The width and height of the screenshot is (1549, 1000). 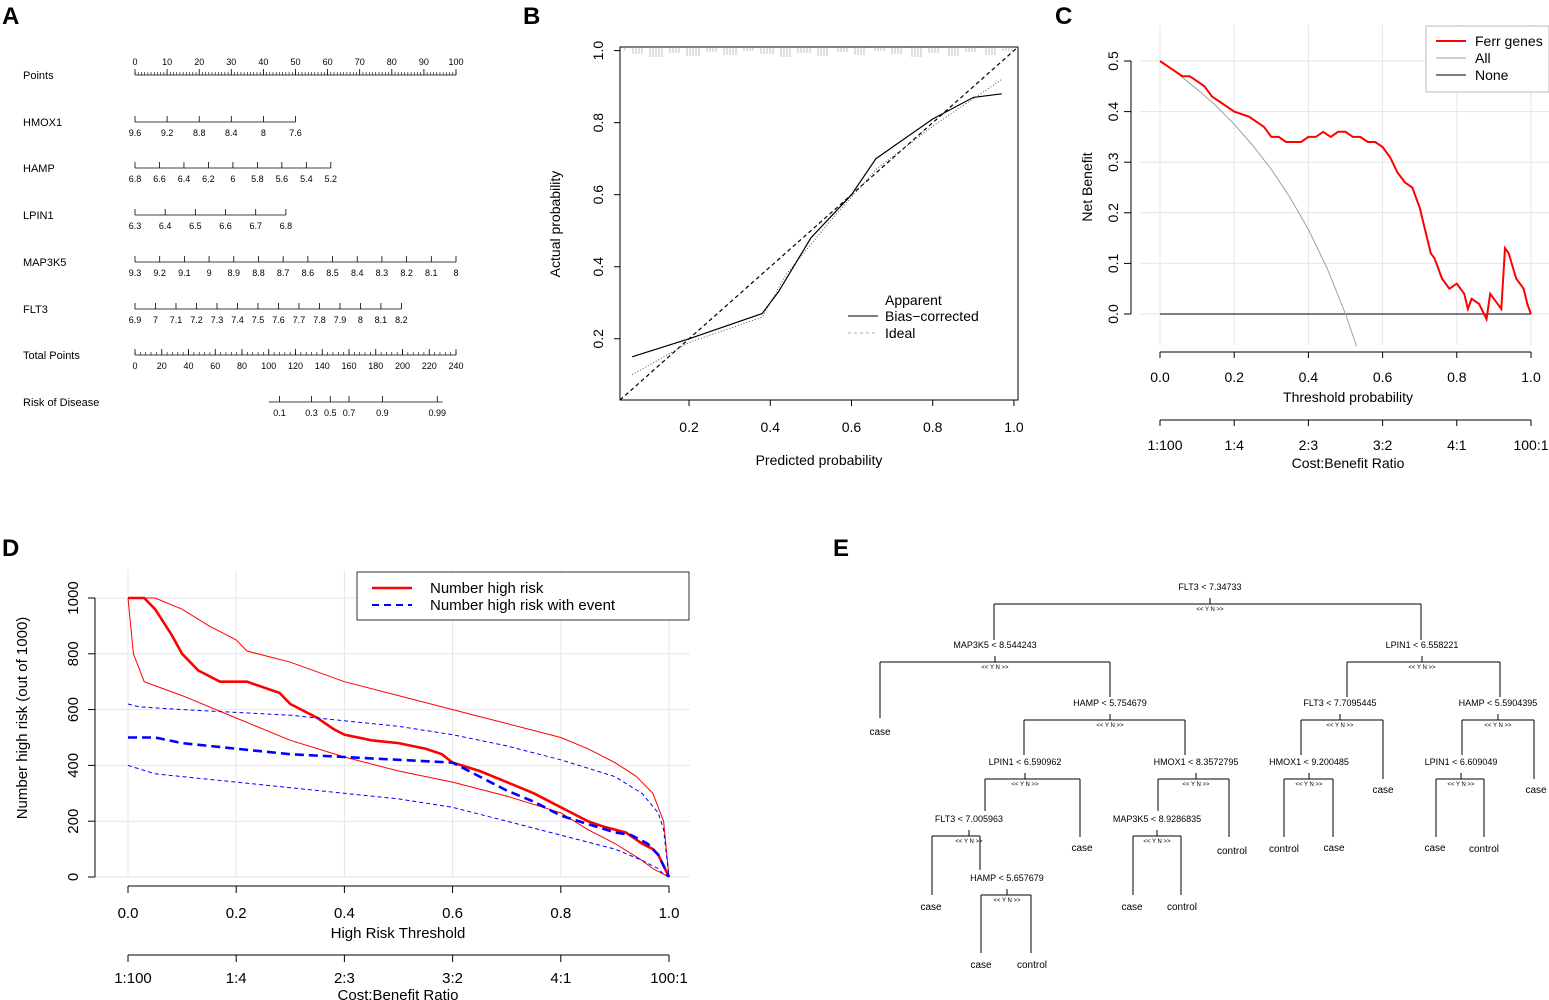 I want to click on legend-label: All, so click(x=1483, y=58).